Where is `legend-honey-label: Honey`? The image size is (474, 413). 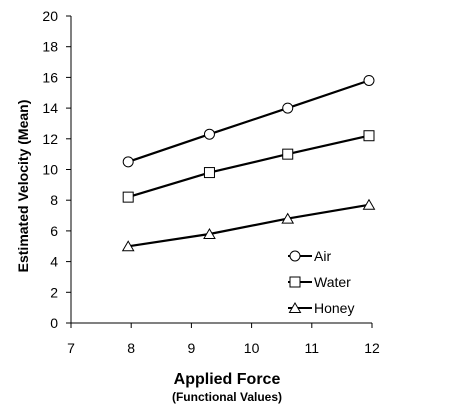
legend-honey-label: Honey is located at coordinates (334, 308).